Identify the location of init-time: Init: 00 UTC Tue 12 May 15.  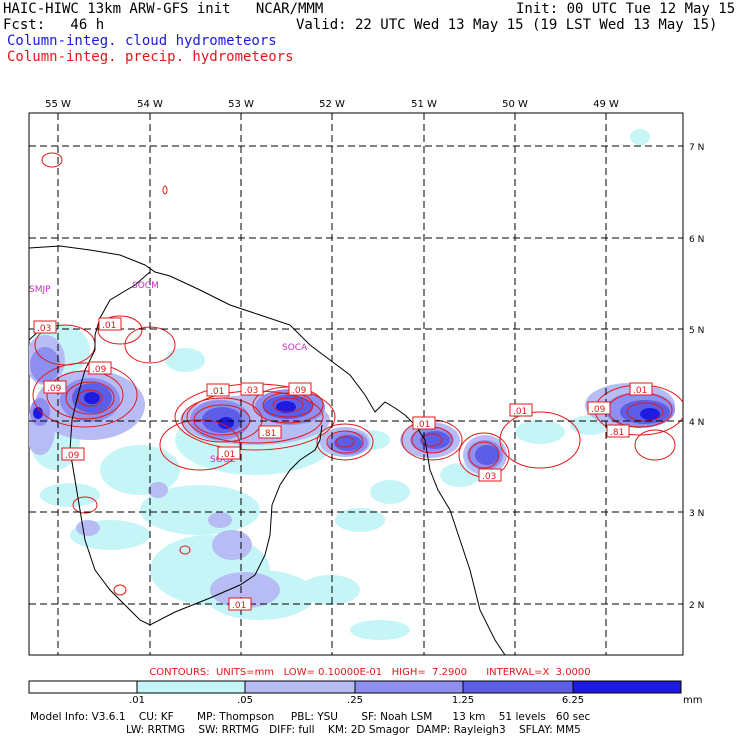
(626, 9).